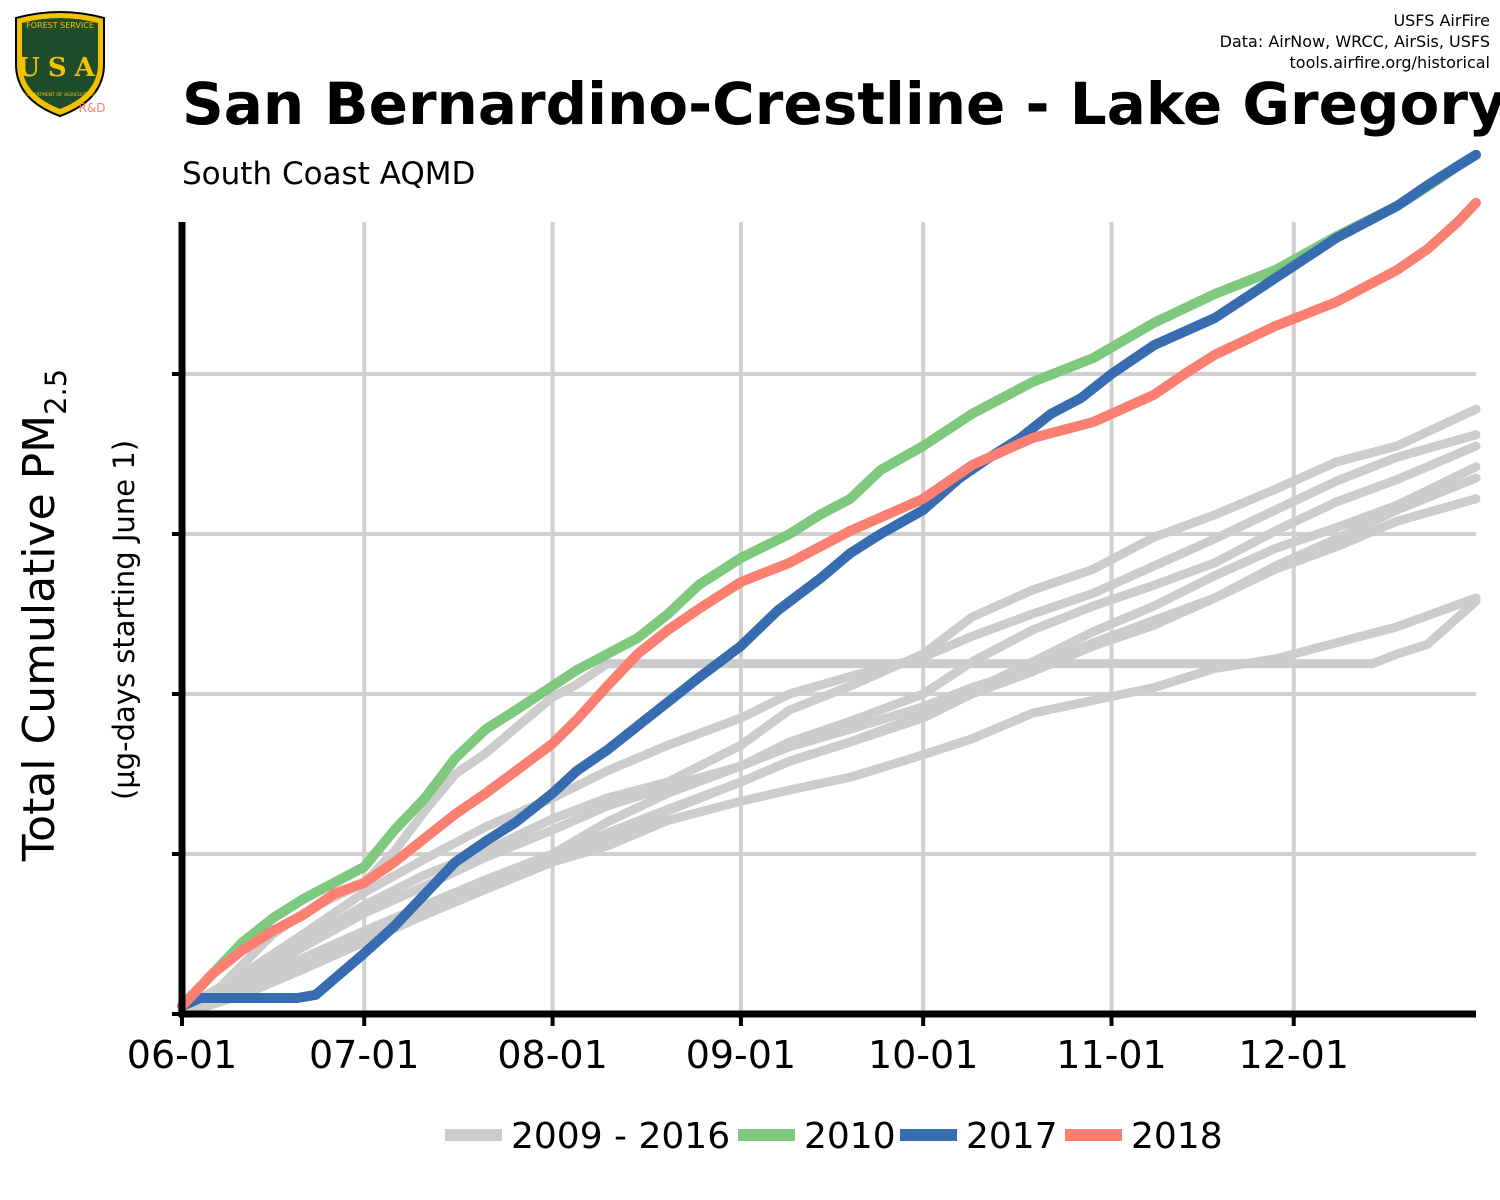 The image size is (1500, 1200). What do you see at coordinates (92, 108) in the screenshot?
I see `logo-badge: R&D` at bounding box center [92, 108].